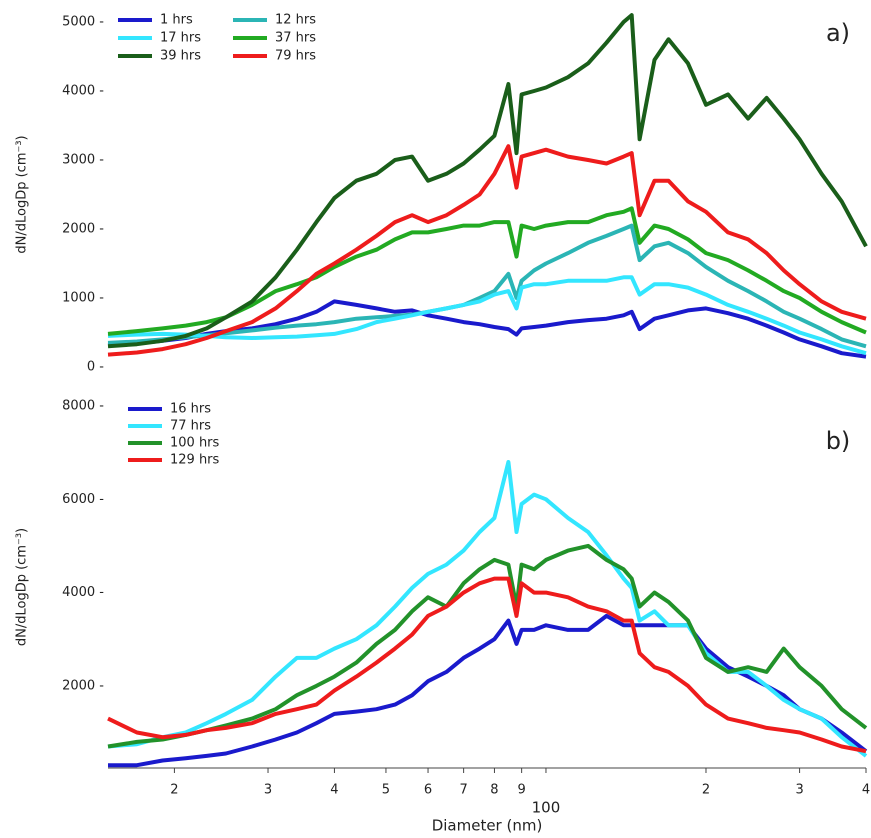 The image size is (871, 838). What do you see at coordinates (180, 38) in the screenshot?
I see `legend-label: 17 hrs` at bounding box center [180, 38].